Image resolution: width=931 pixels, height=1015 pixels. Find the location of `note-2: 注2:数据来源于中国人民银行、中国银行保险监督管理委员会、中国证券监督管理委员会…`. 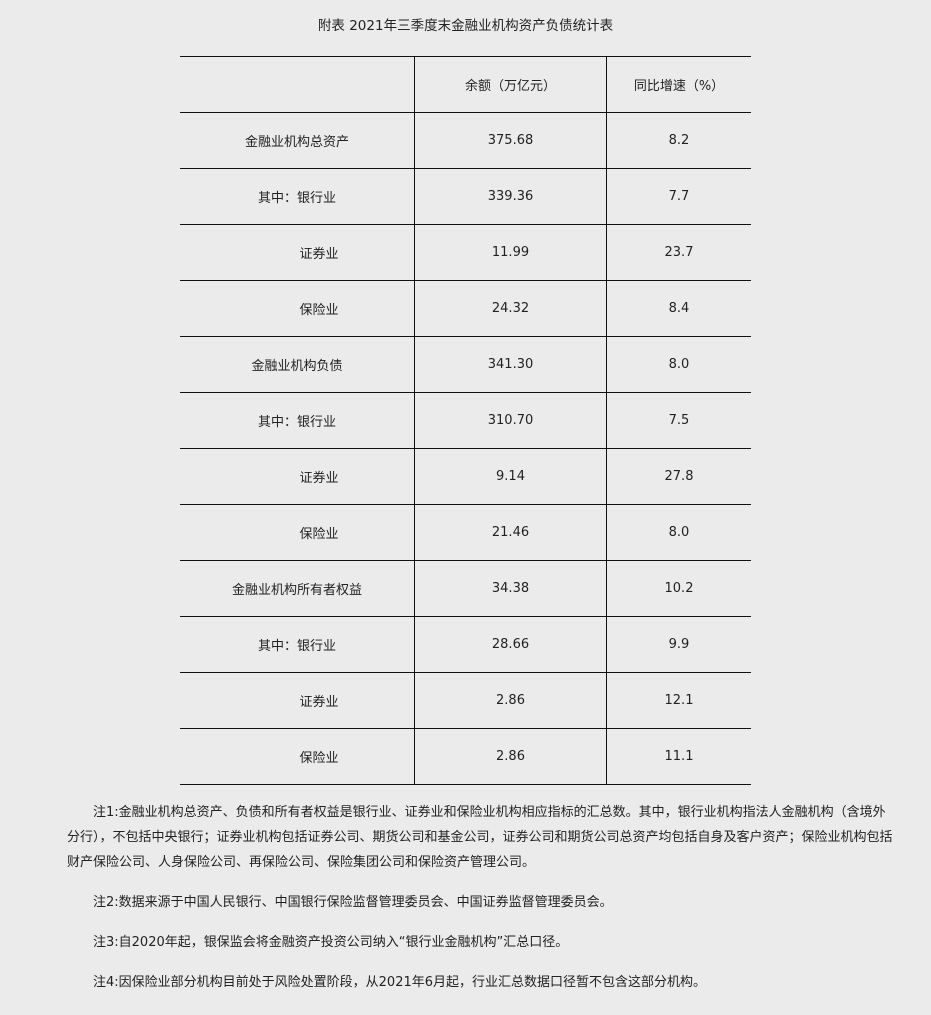

note-2: 注2:数据来源于中国人民银行、中国银行保险监督管理委员会、中国证券监督管理委员会… is located at coordinates (353, 902).